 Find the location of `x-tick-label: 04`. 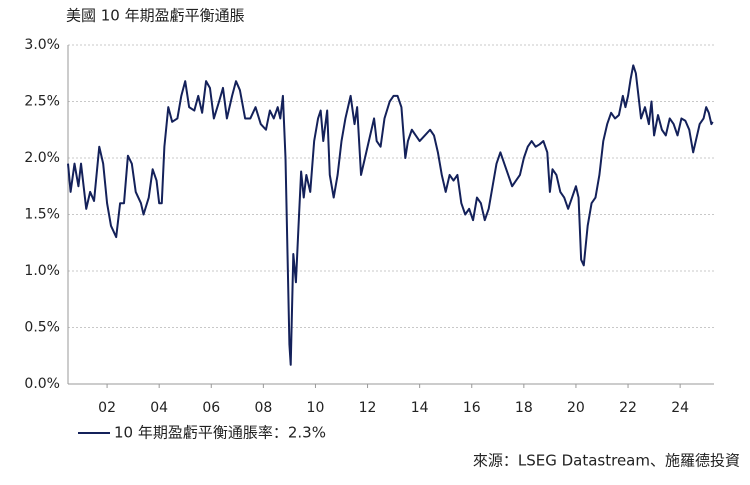

x-tick-label: 04 is located at coordinates (159, 408).